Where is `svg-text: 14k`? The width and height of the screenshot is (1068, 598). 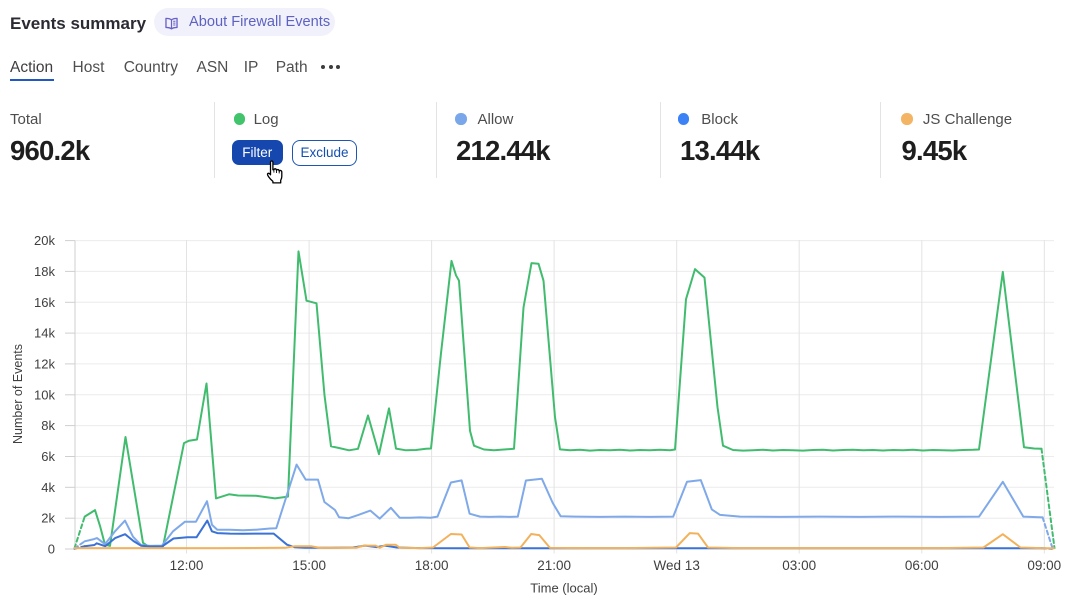
svg-text: 14k is located at coordinates (44, 333).